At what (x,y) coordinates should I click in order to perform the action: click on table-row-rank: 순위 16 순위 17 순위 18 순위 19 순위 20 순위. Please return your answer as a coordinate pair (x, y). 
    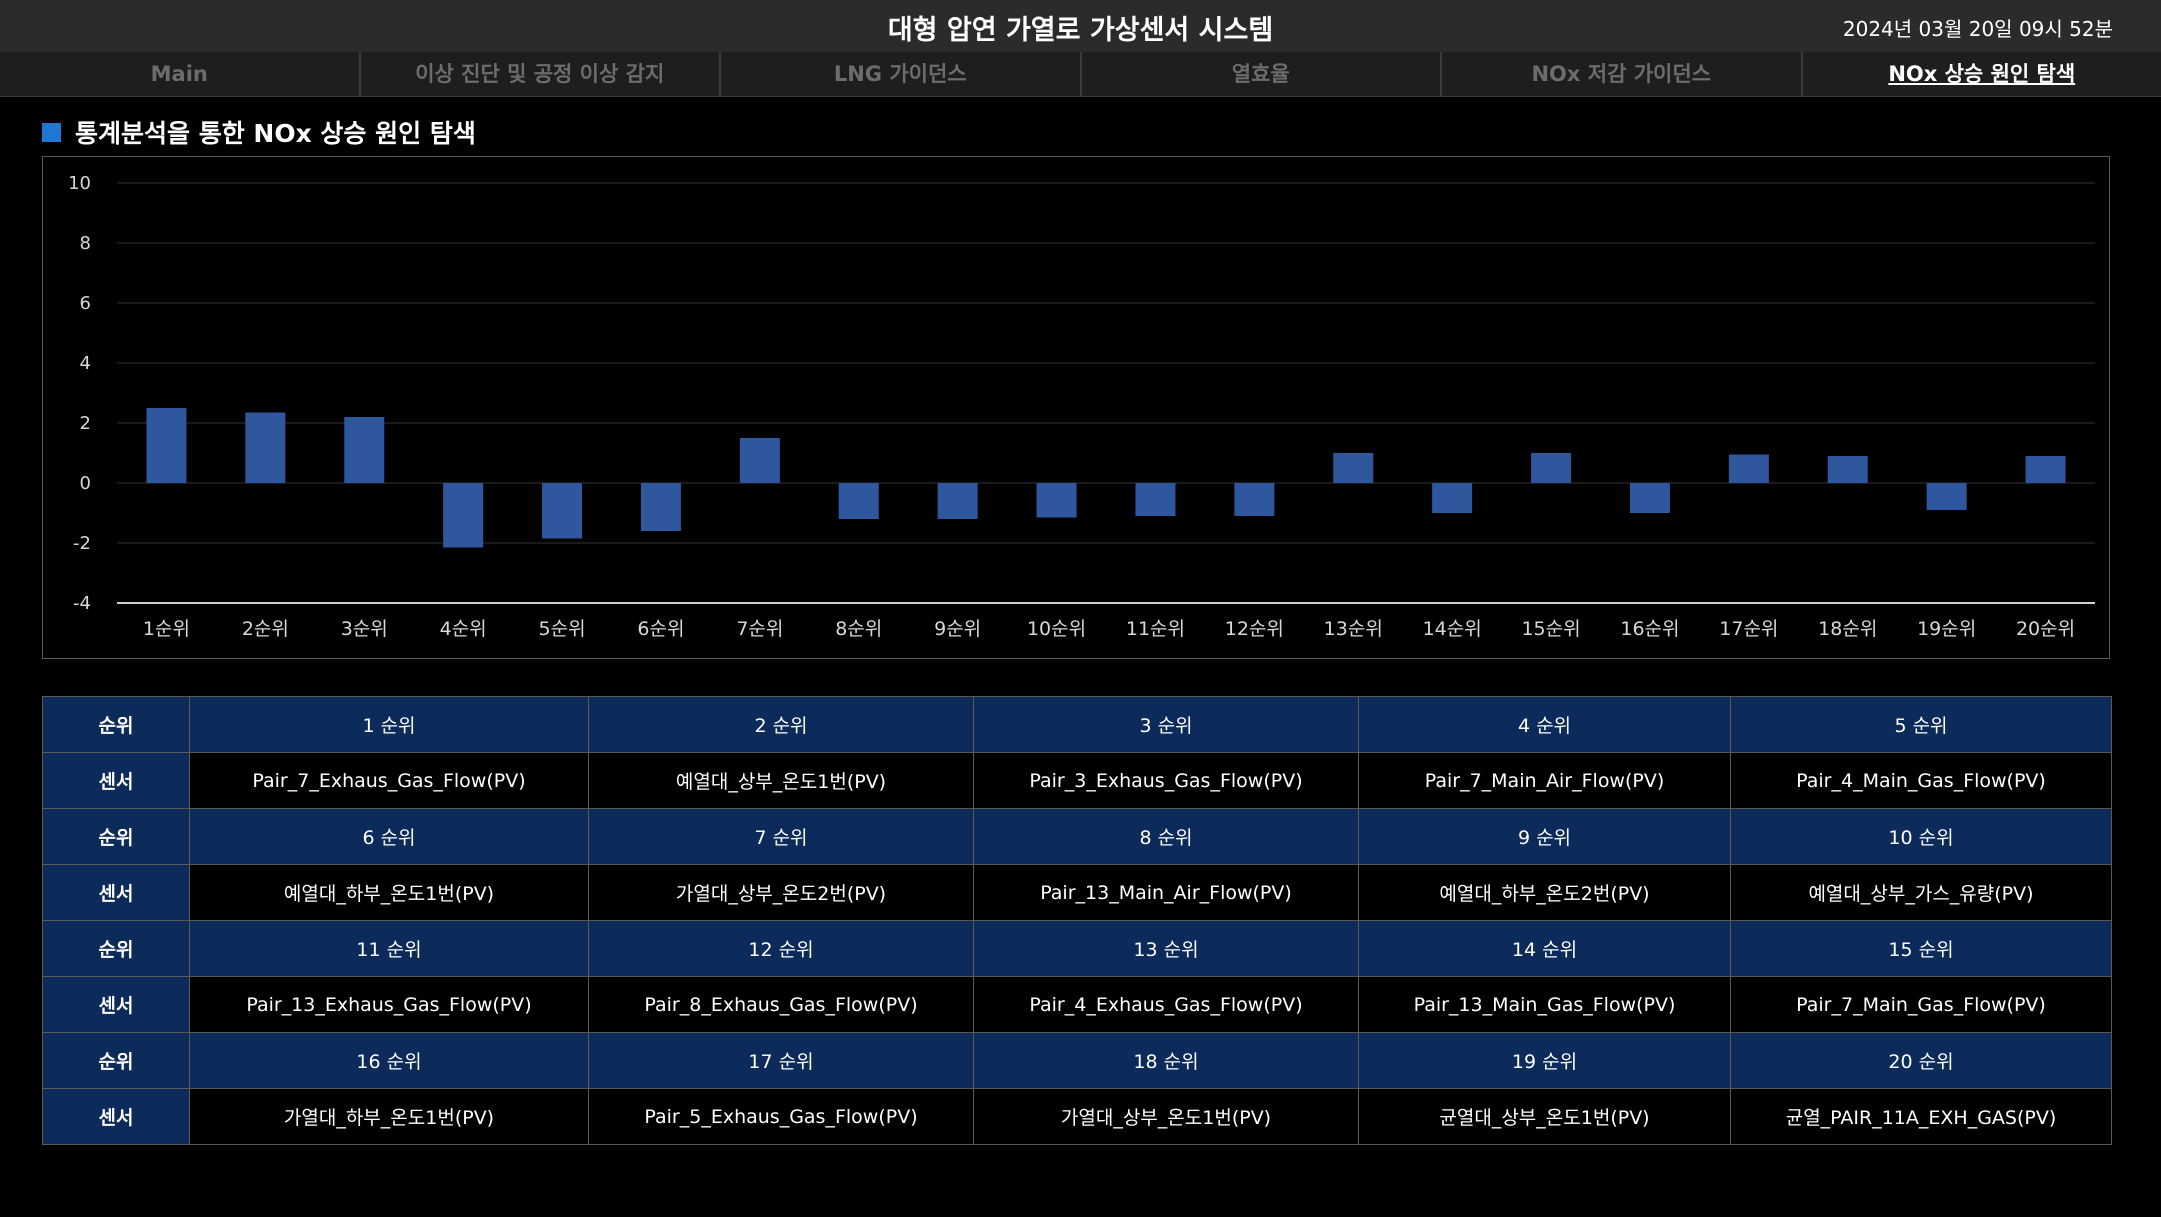
    Looking at the image, I should click on (1077, 1060).